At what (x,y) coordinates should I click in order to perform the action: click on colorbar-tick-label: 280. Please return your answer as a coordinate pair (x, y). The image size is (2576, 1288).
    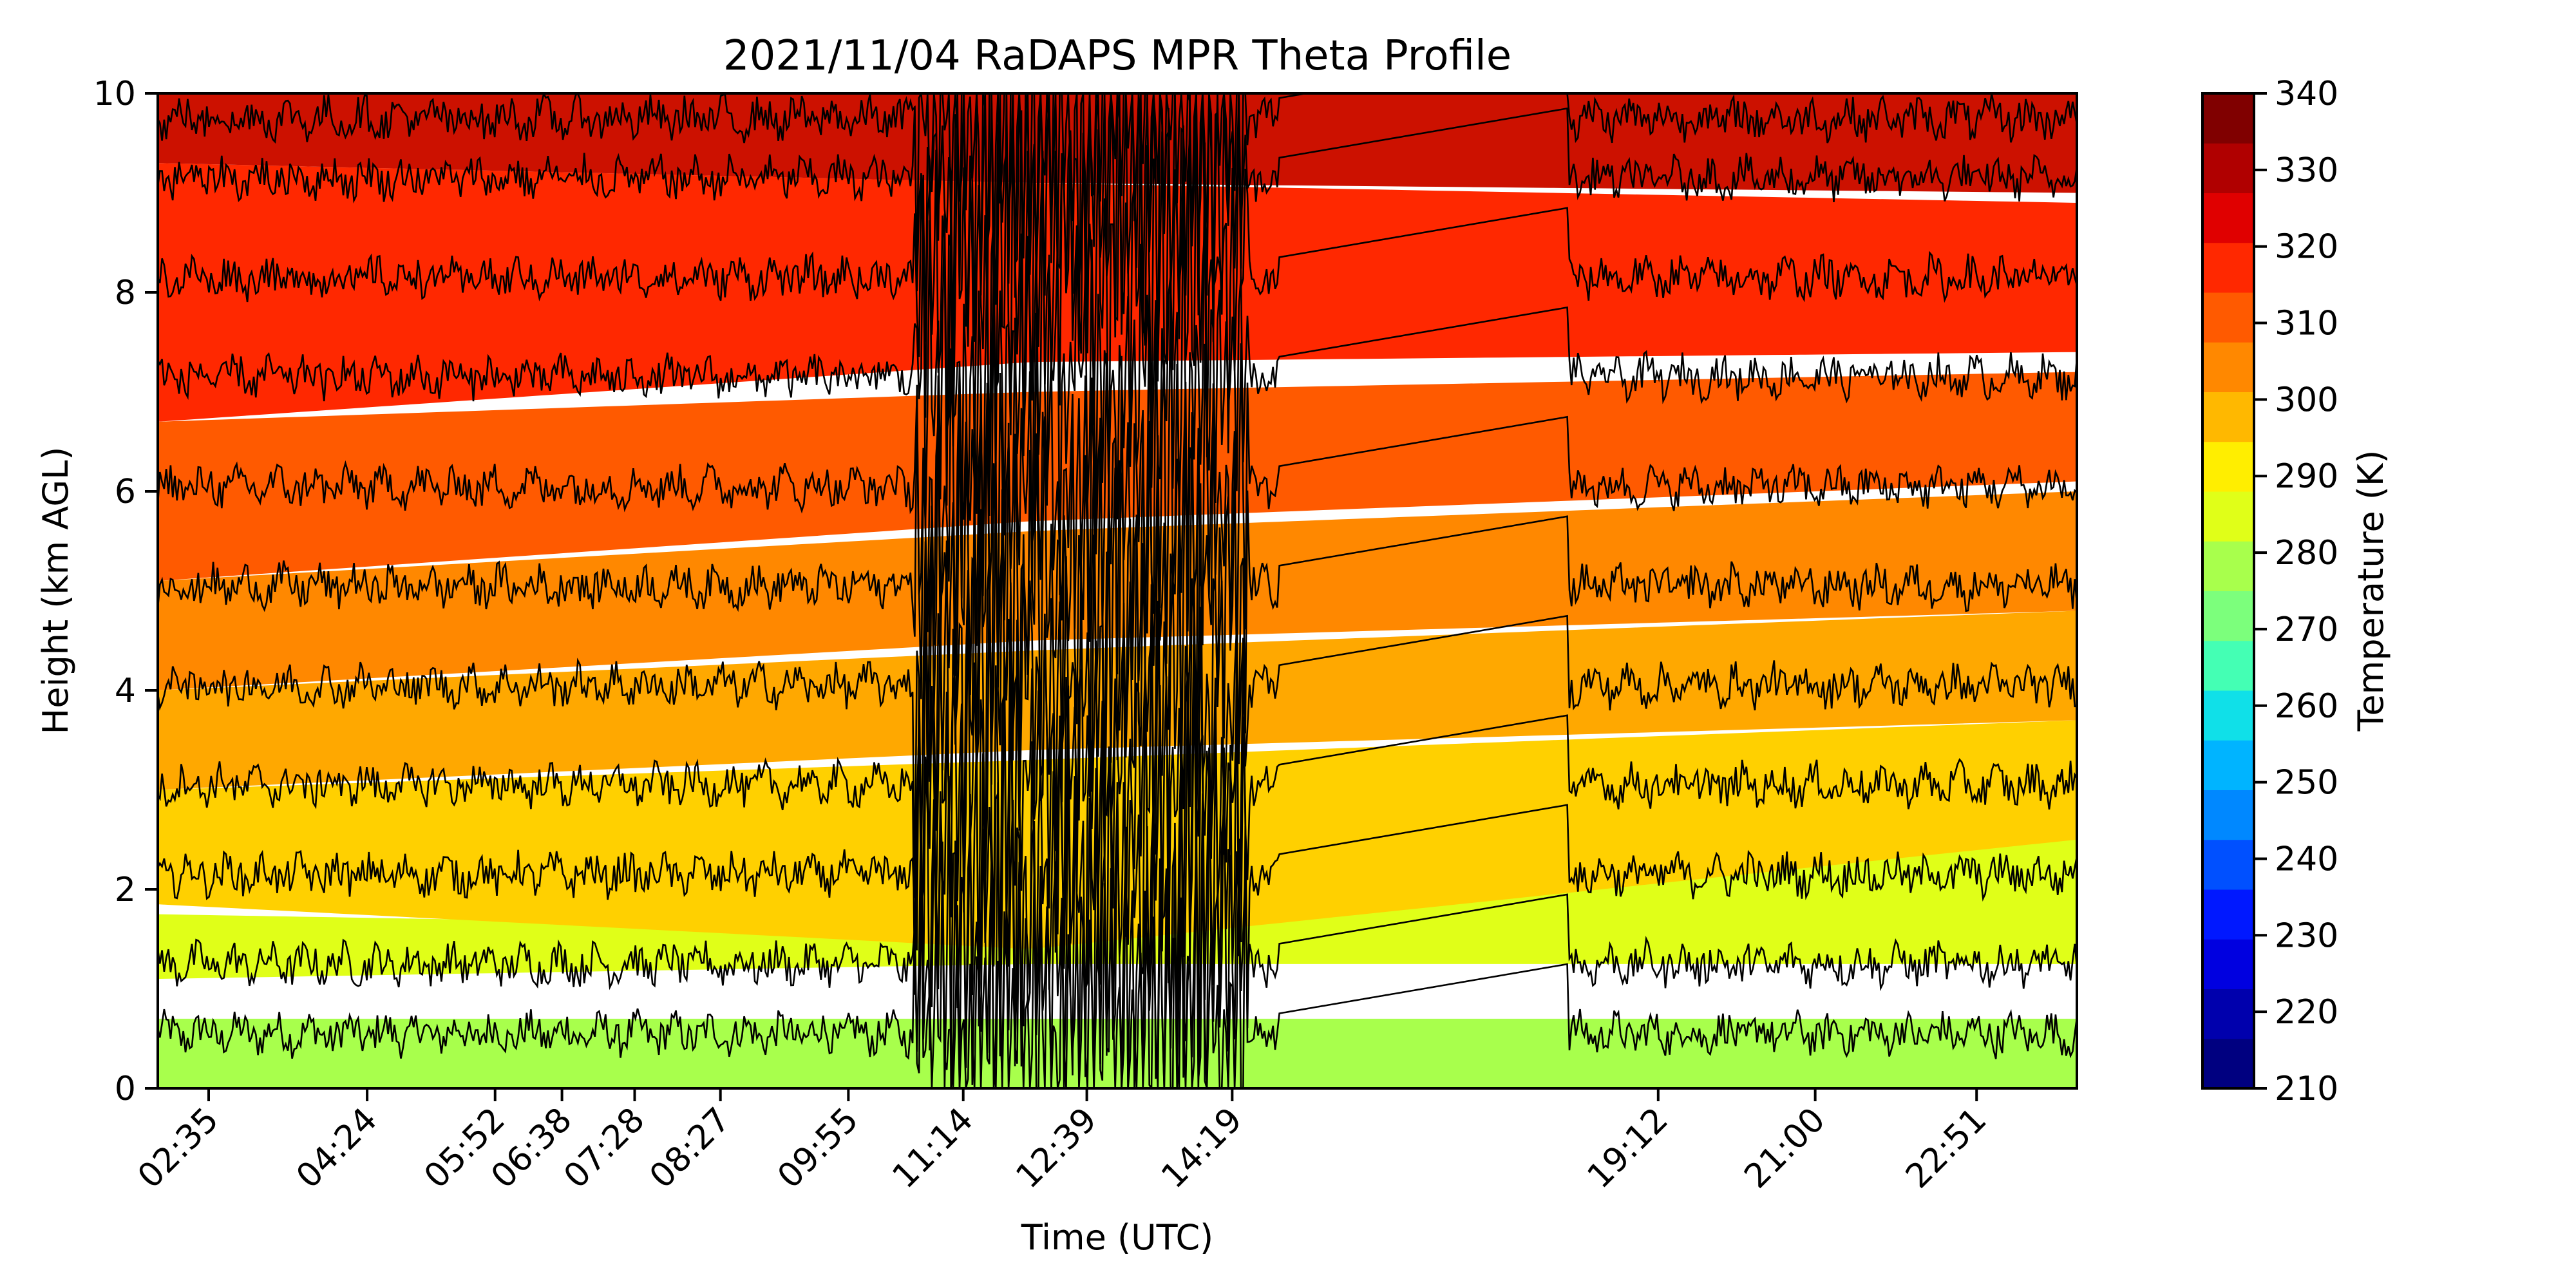
    Looking at the image, I should click on (2306, 554).